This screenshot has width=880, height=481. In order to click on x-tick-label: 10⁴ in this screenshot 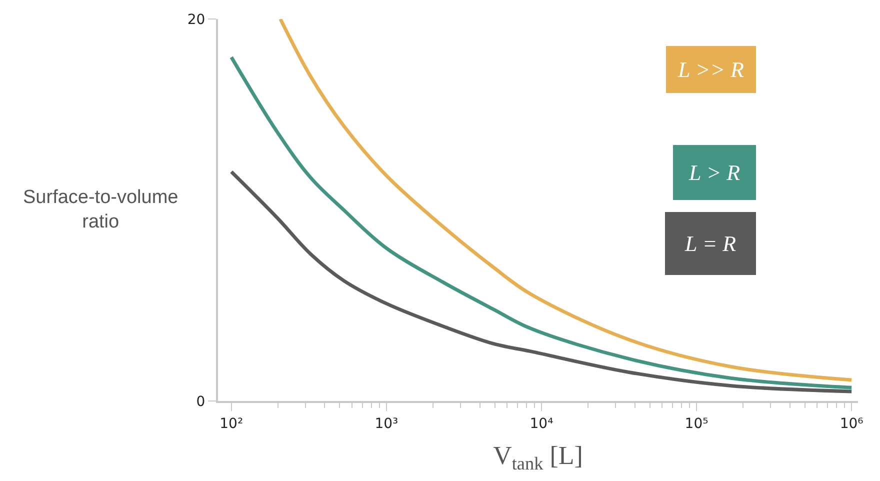, I will do `click(542, 424)`.